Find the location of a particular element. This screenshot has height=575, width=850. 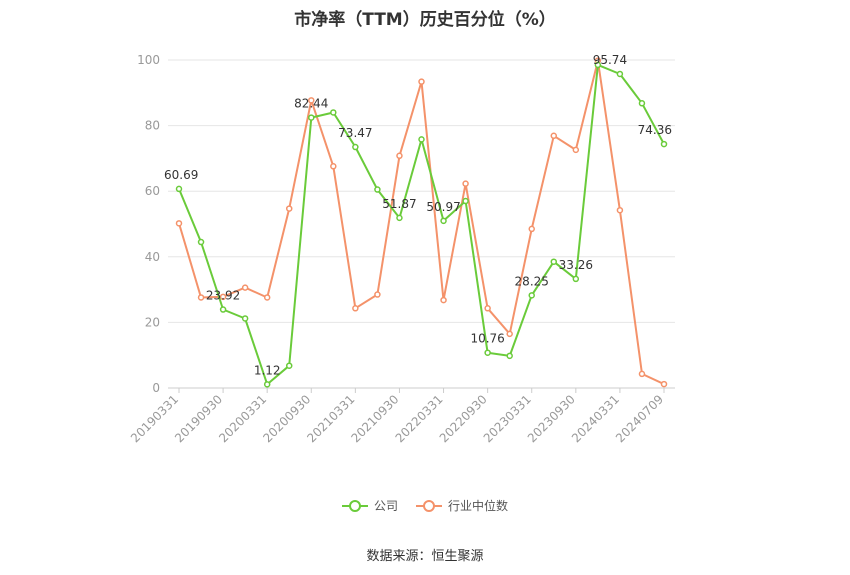

legend-item-industry-median: 行业中位数 is located at coordinates (462, 505).